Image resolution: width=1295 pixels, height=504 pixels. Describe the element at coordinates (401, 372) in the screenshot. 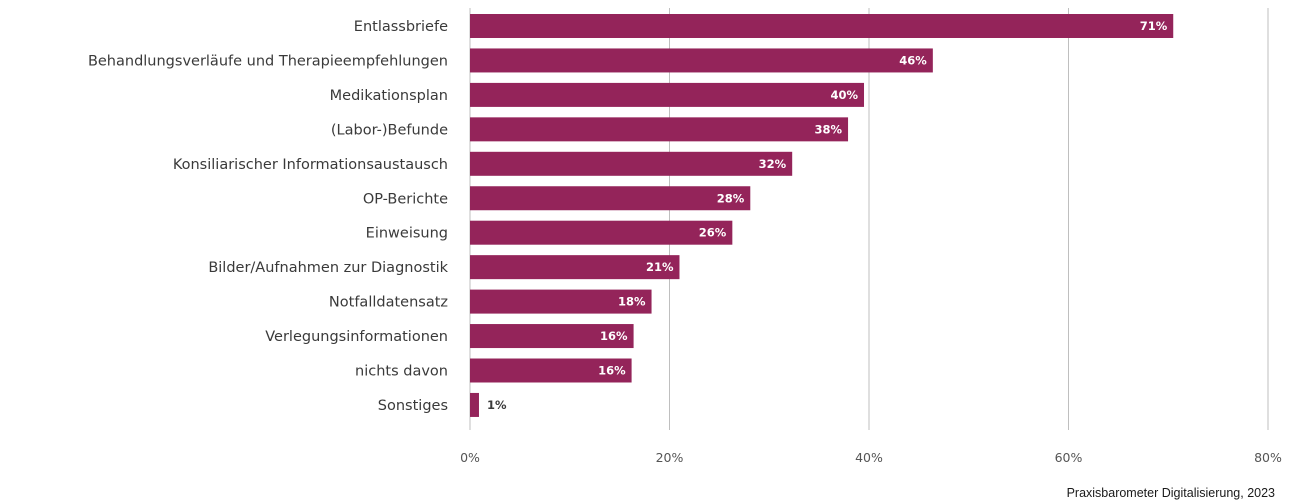

I see `category-label: nichts davon` at that location.